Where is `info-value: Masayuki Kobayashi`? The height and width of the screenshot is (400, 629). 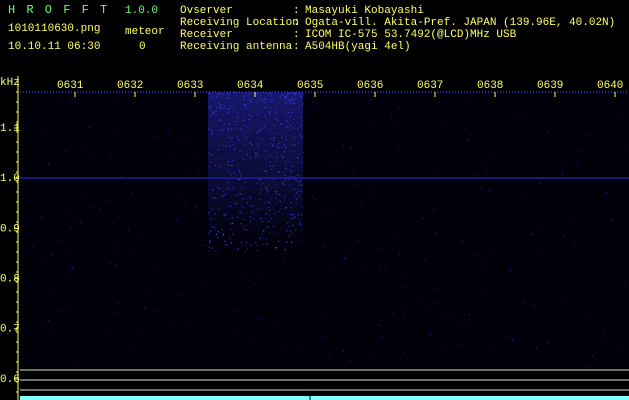 info-value: Masayuki Kobayashi is located at coordinates (364, 11).